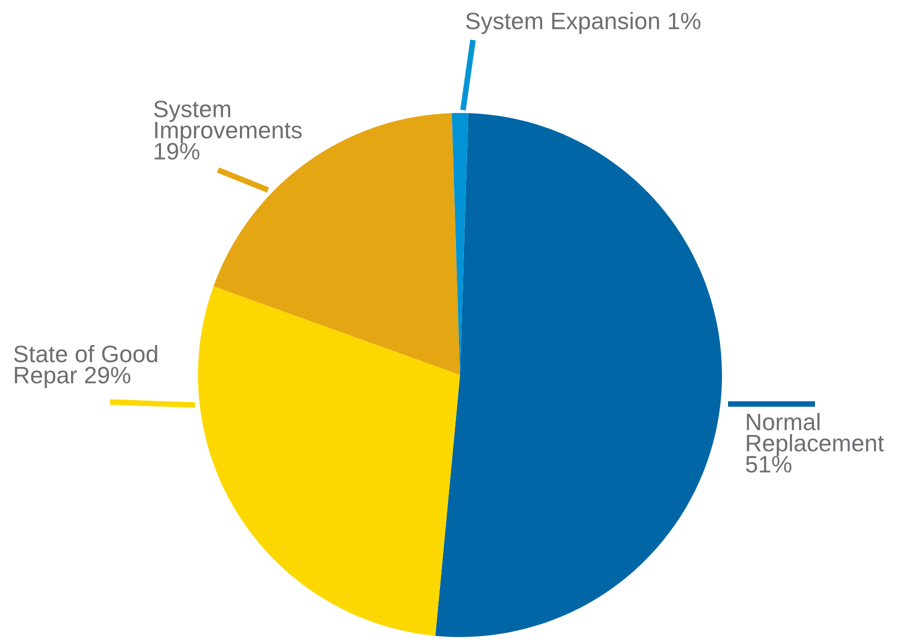 The height and width of the screenshot is (643, 907). What do you see at coordinates (177, 151) in the screenshot?
I see `data-label: 19%` at bounding box center [177, 151].